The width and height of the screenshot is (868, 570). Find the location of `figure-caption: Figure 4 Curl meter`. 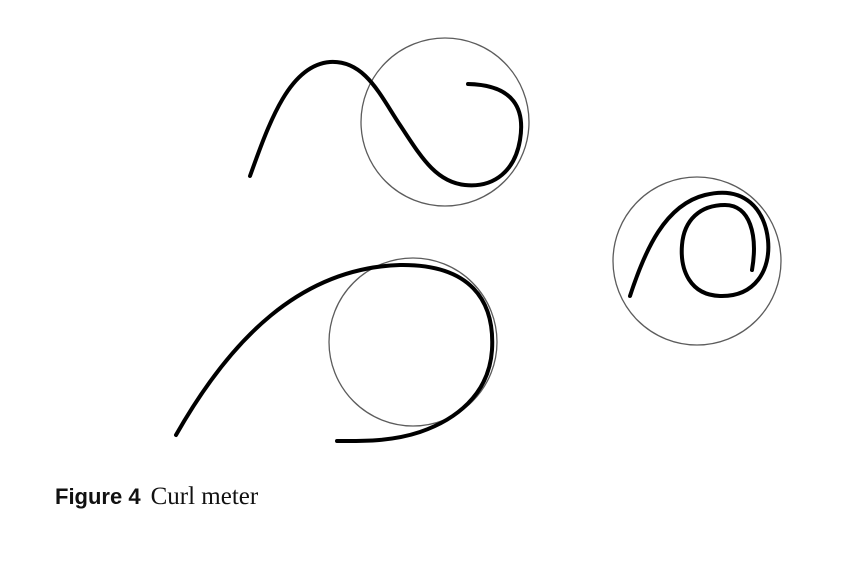

figure-caption: Figure 4 Curl meter is located at coordinates (156, 496).